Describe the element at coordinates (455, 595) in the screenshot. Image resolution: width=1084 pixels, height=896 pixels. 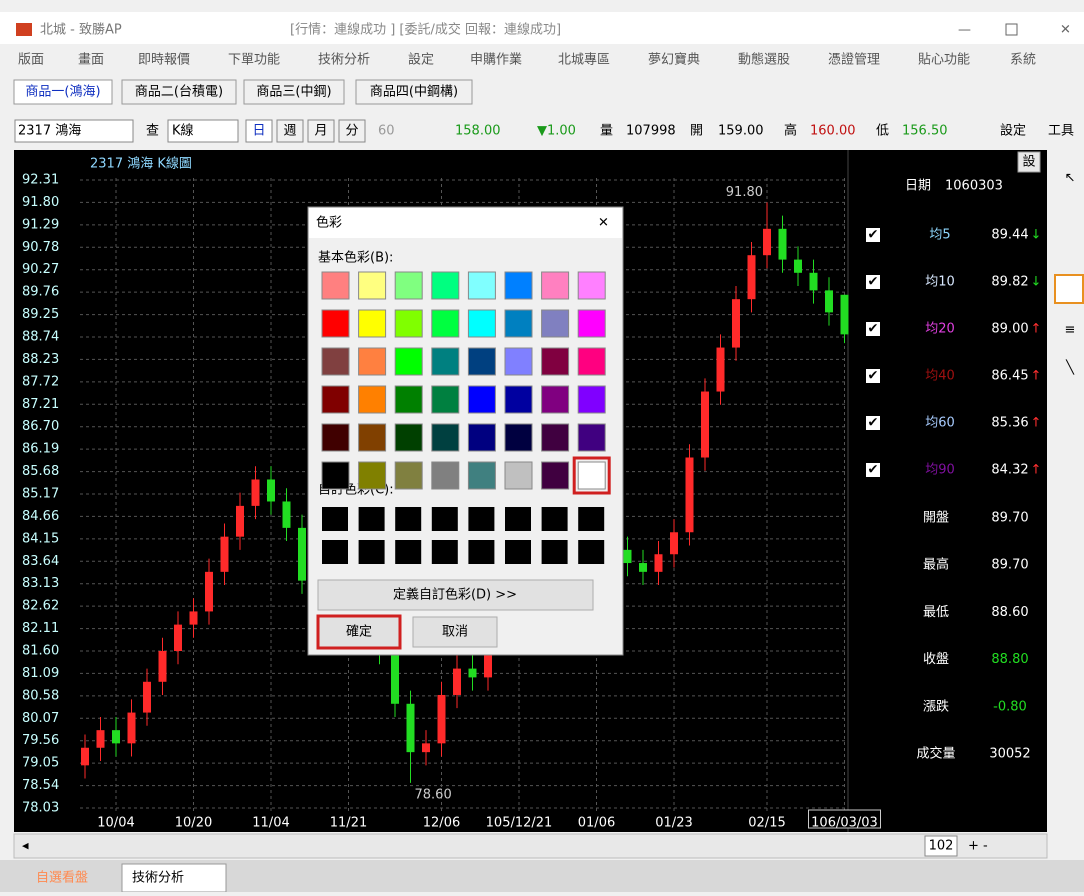
I see `define-button` at that location.